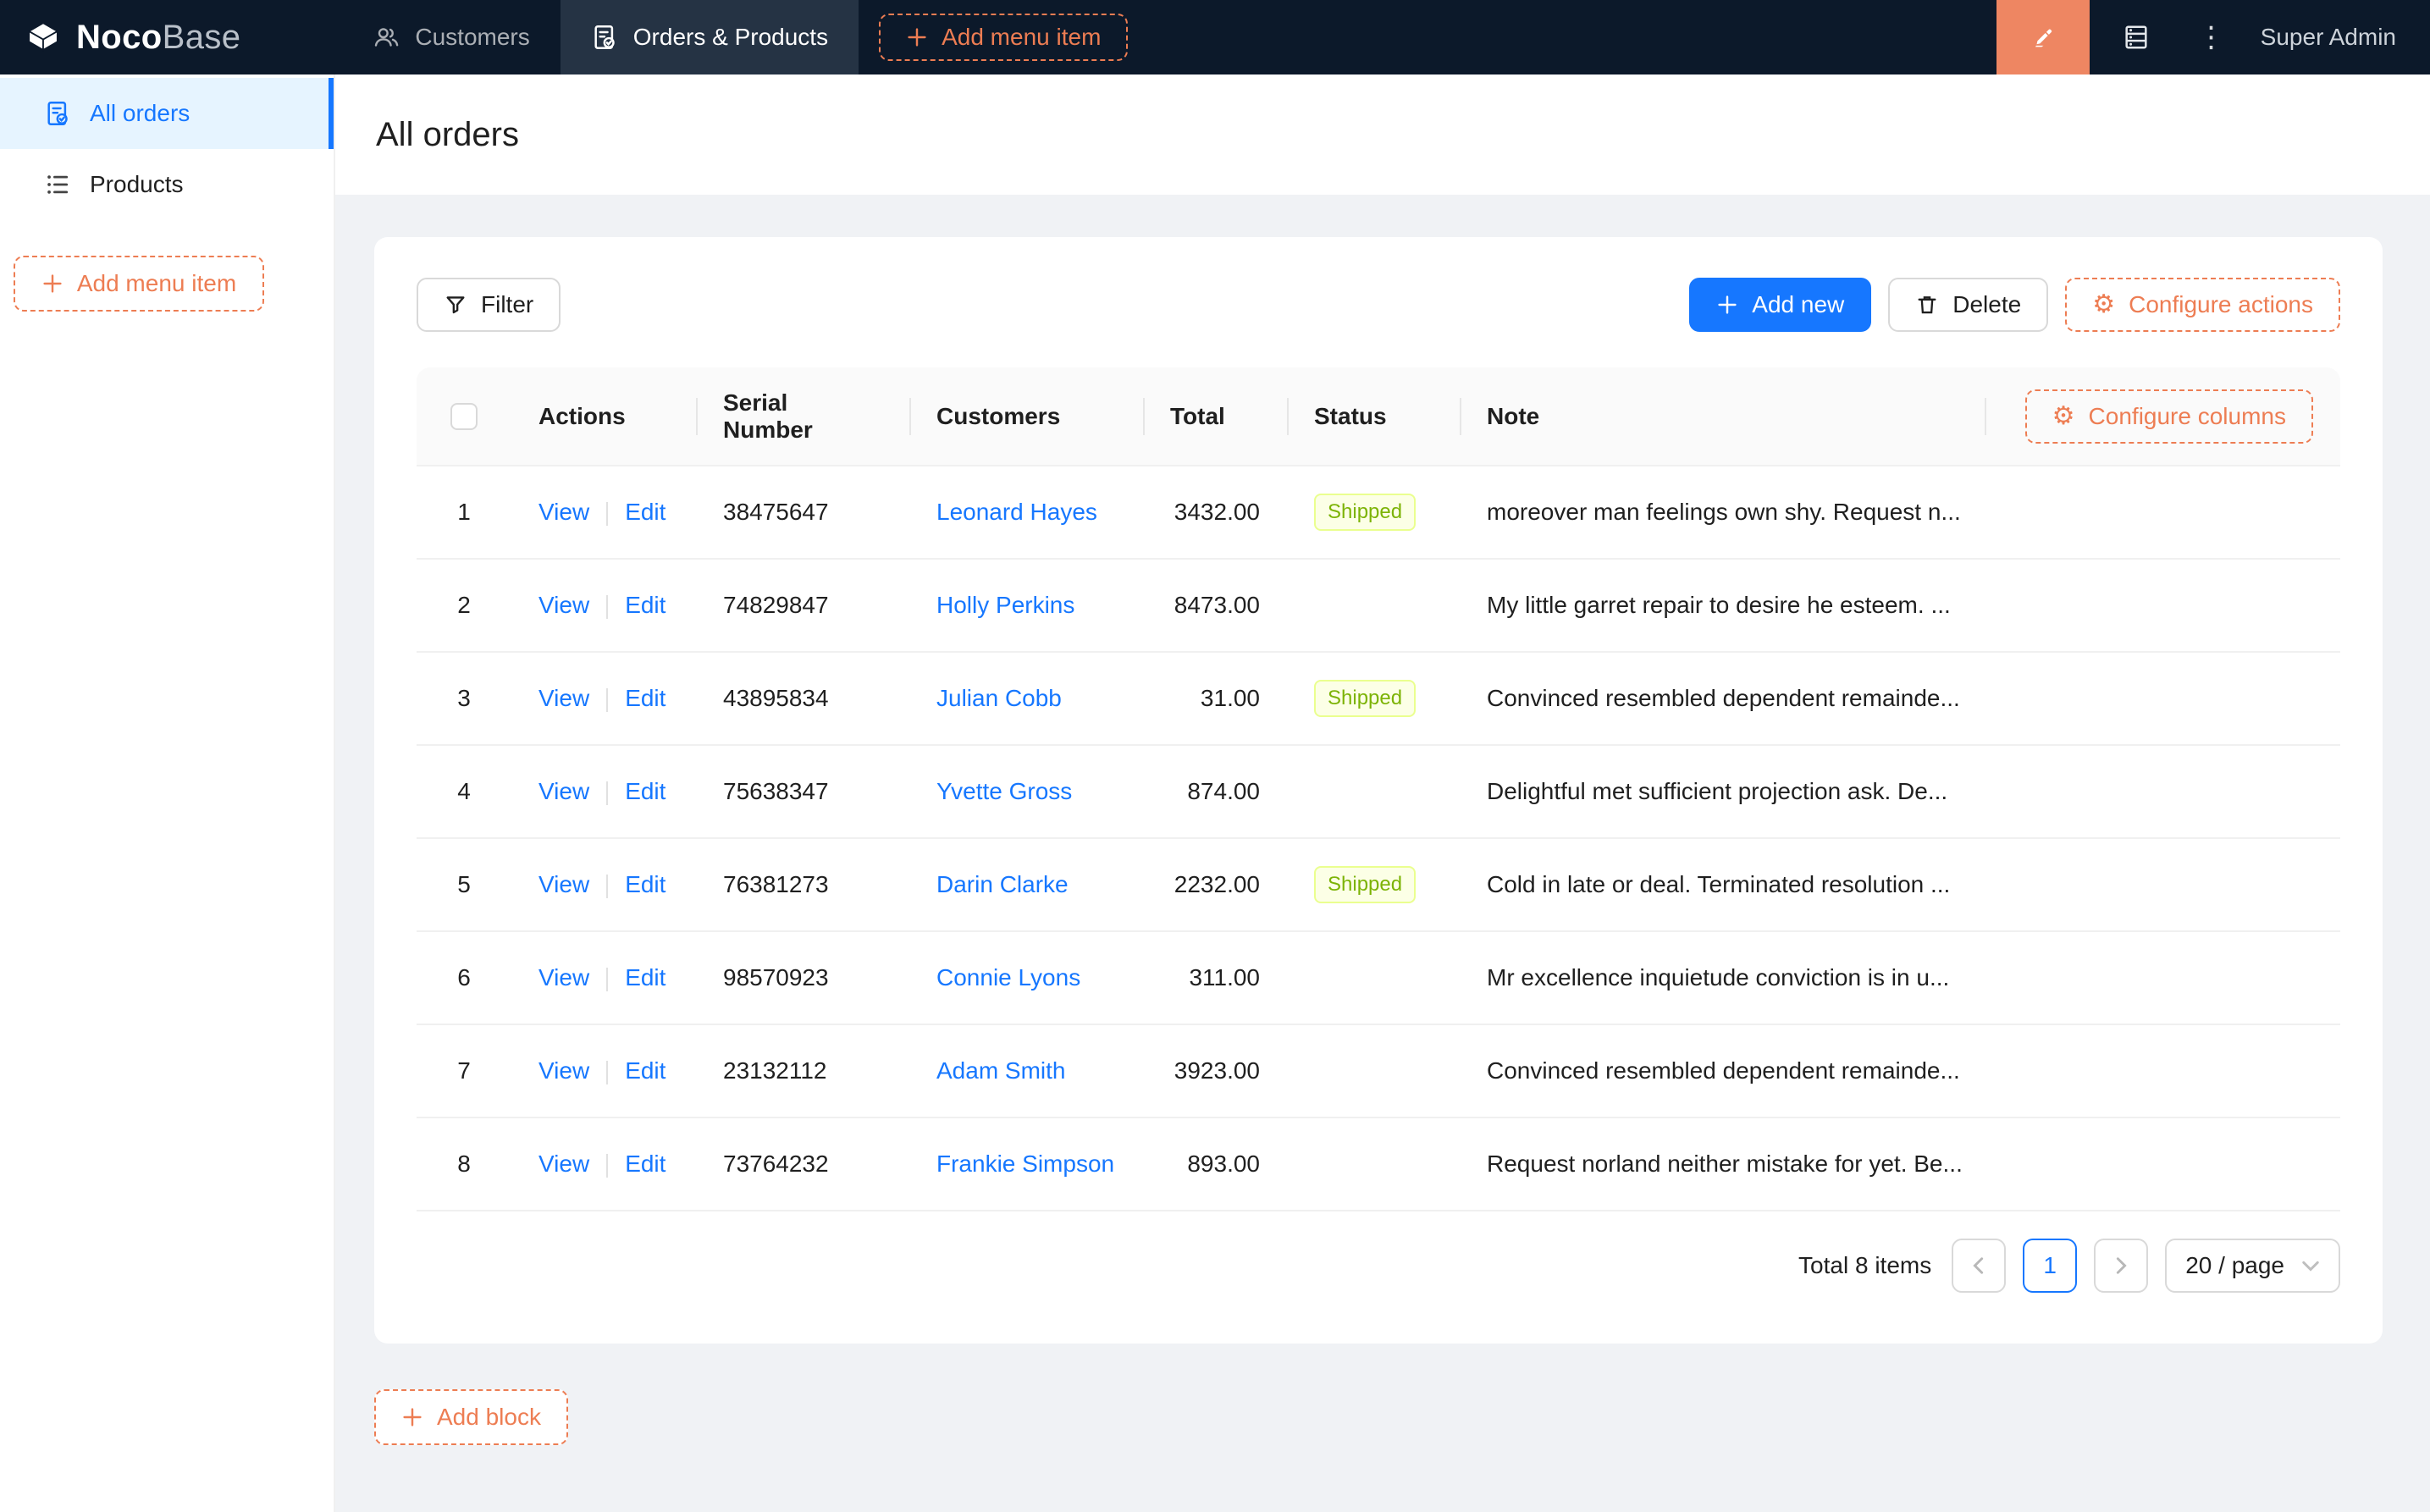  What do you see at coordinates (802, 513) in the screenshot?
I see `serial-number-cell: 38475647` at bounding box center [802, 513].